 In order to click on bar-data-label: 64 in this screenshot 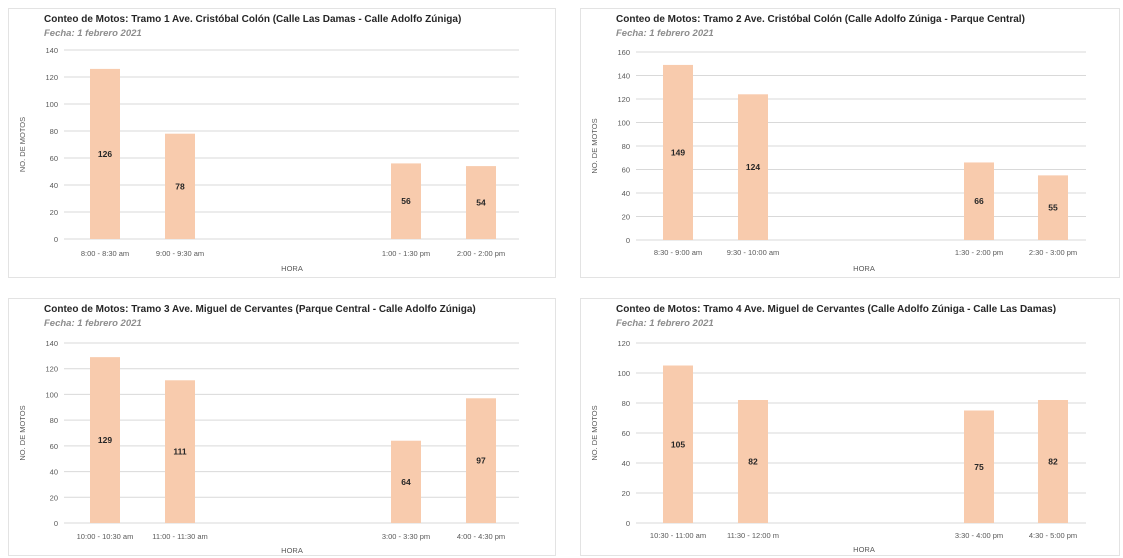, I will do `click(406, 482)`.